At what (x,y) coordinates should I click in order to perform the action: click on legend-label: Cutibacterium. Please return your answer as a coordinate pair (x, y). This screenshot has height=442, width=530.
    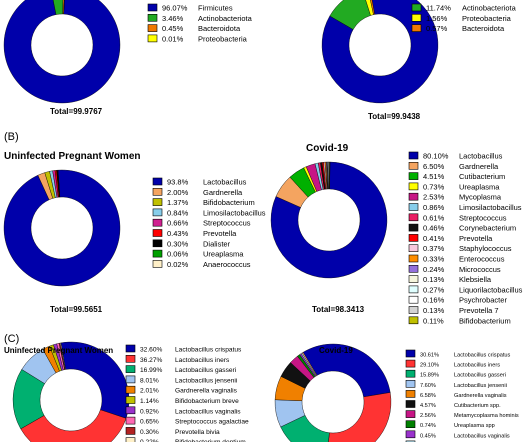
    Looking at the image, I should click on (482, 176).